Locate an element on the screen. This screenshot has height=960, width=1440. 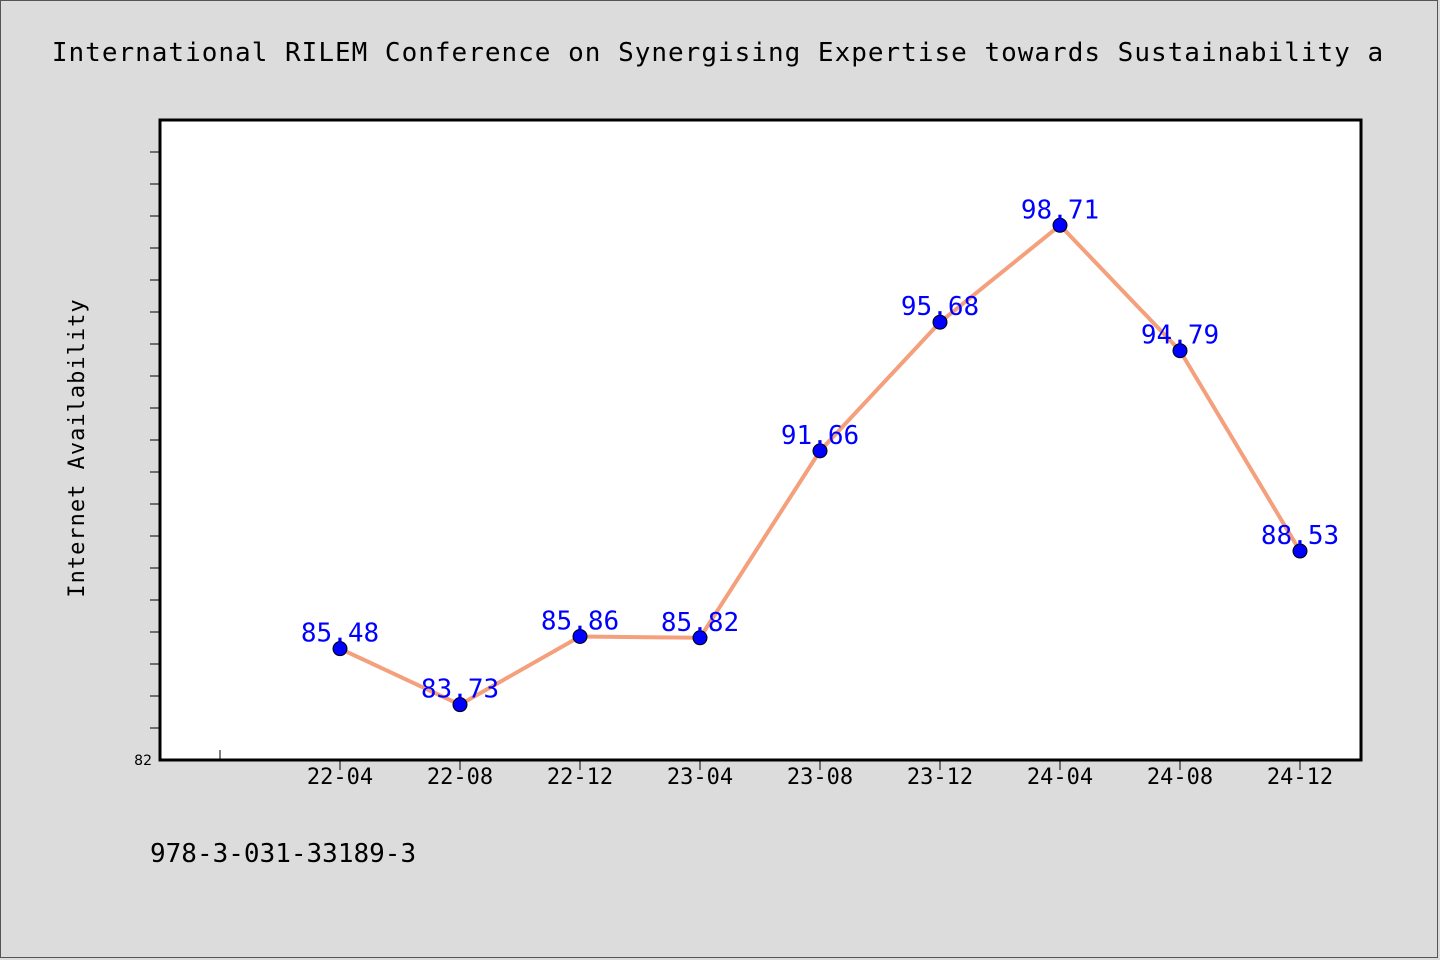
x-tick-label: 22-12 is located at coordinates (580, 777).